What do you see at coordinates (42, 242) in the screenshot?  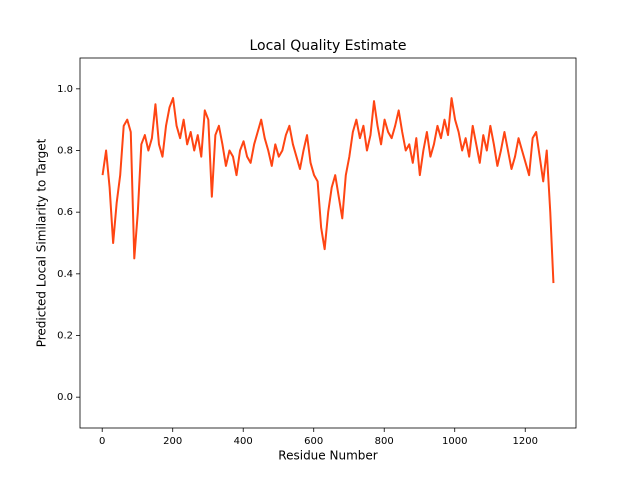 I see `y-axis-label: Predicted Local Similarity to Target` at bounding box center [42, 242].